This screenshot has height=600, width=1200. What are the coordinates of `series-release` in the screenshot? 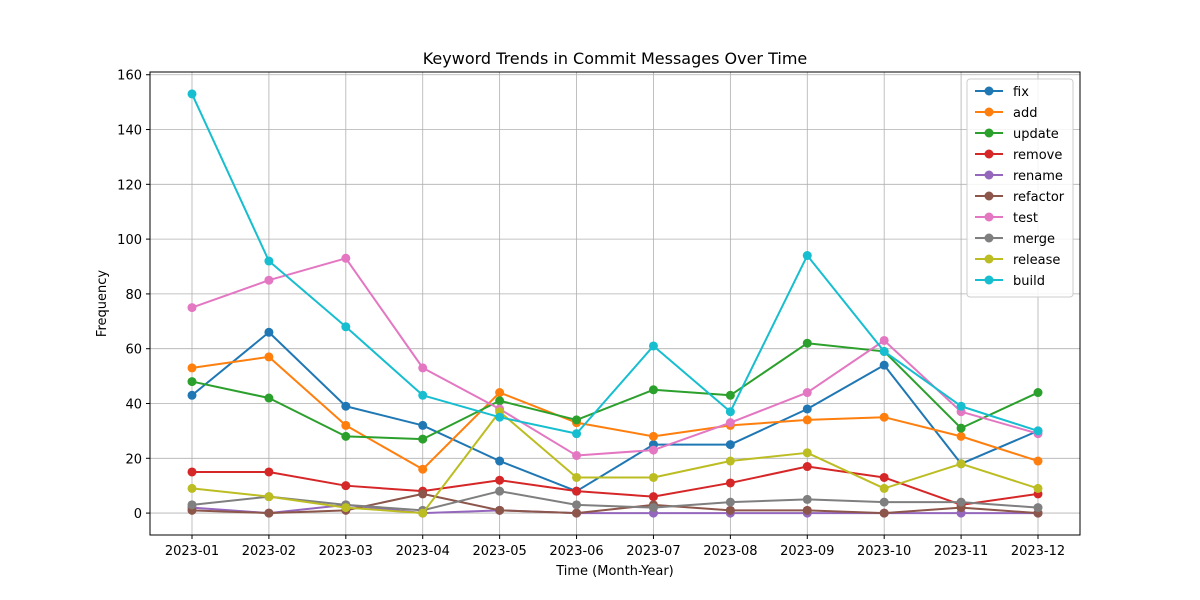 It's located at (615, 462).